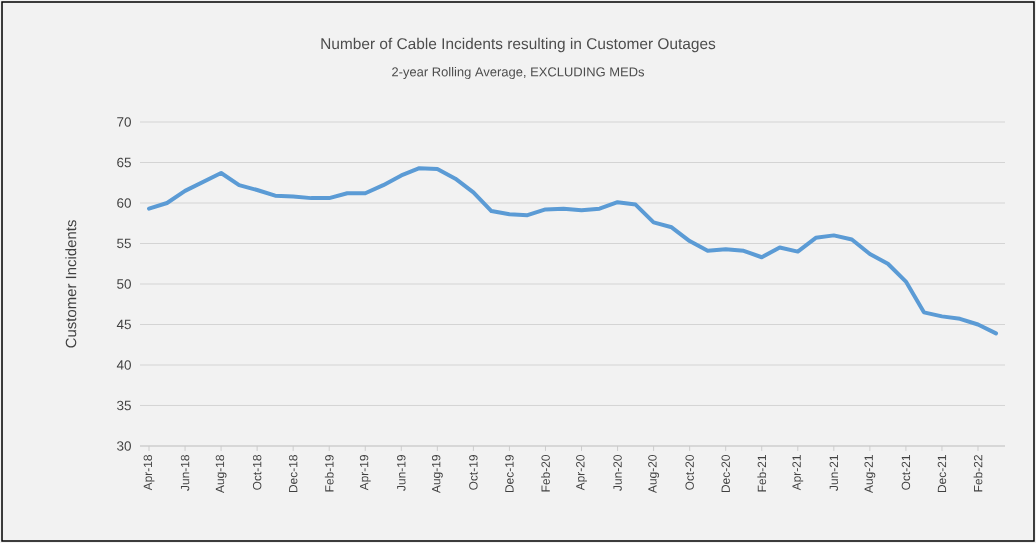 The height and width of the screenshot is (543, 1036). I want to click on x-tick-label: Apr-21, so click(798, 473).